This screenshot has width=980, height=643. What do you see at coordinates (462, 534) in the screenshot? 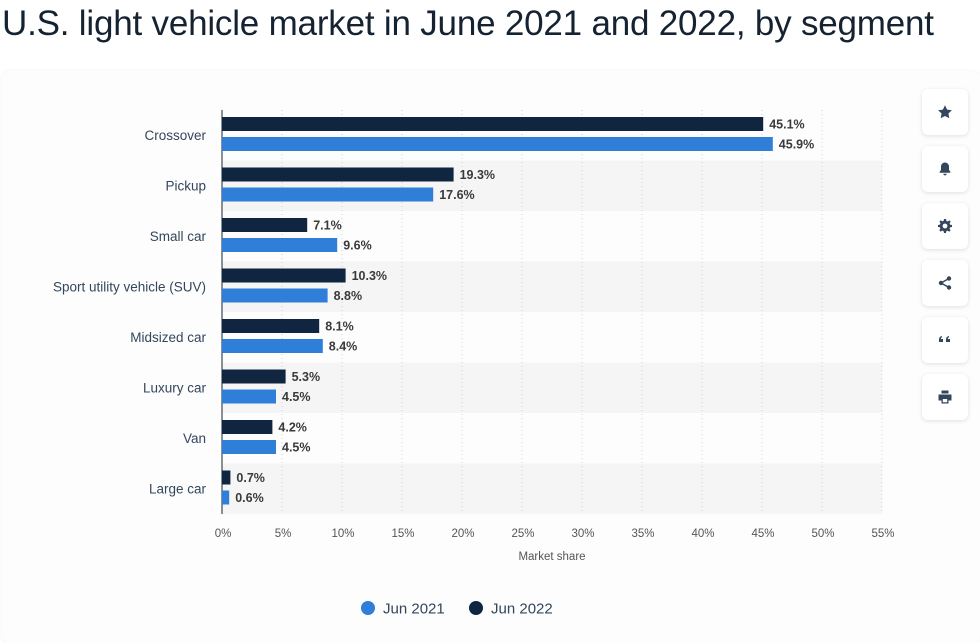
I see `x-tick-label: 20%` at bounding box center [462, 534].